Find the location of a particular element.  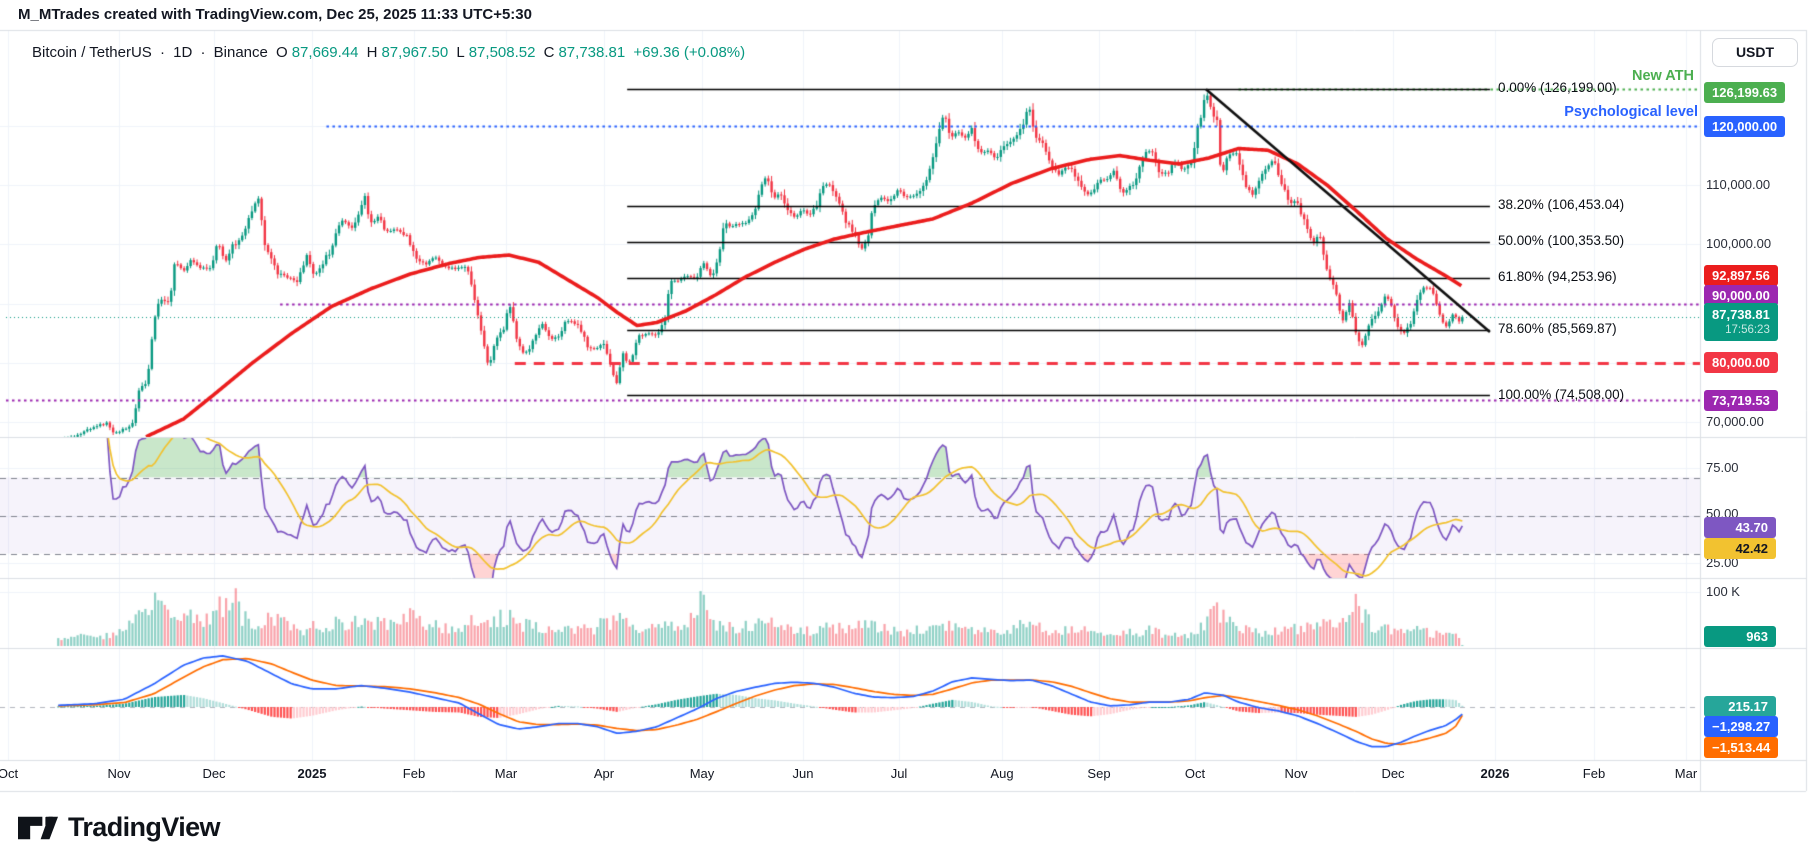

price-badge: 92,897.56 is located at coordinates (1741, 275).